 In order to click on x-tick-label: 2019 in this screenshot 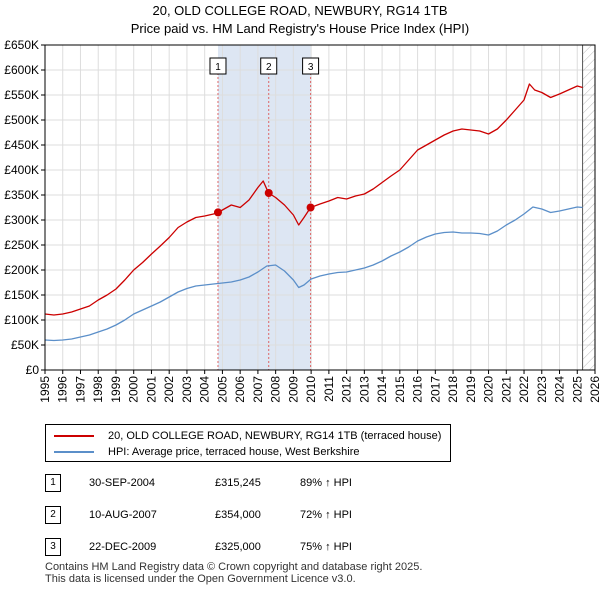, I will do `click(471, 389)`.